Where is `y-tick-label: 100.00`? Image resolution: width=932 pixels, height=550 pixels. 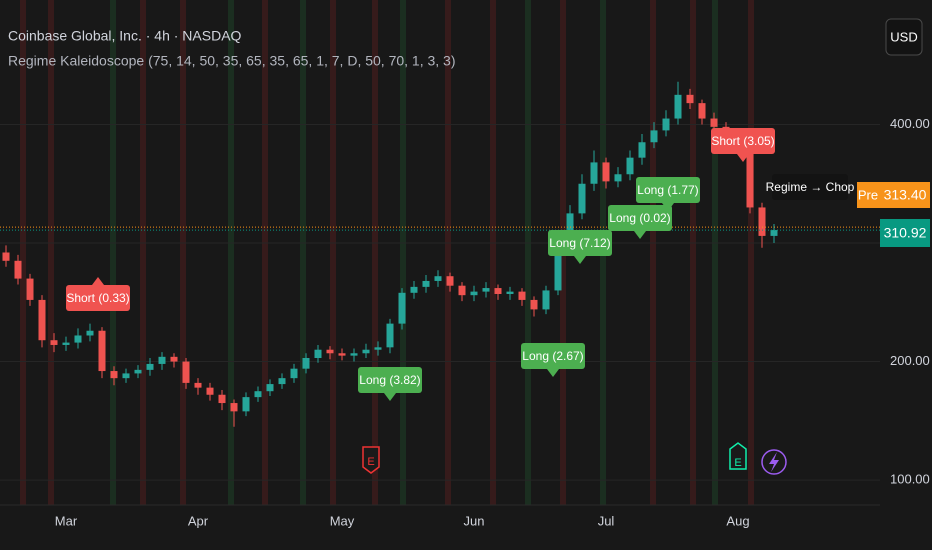
y-tick-label: 100.00 is located at coordinates (910, 479).